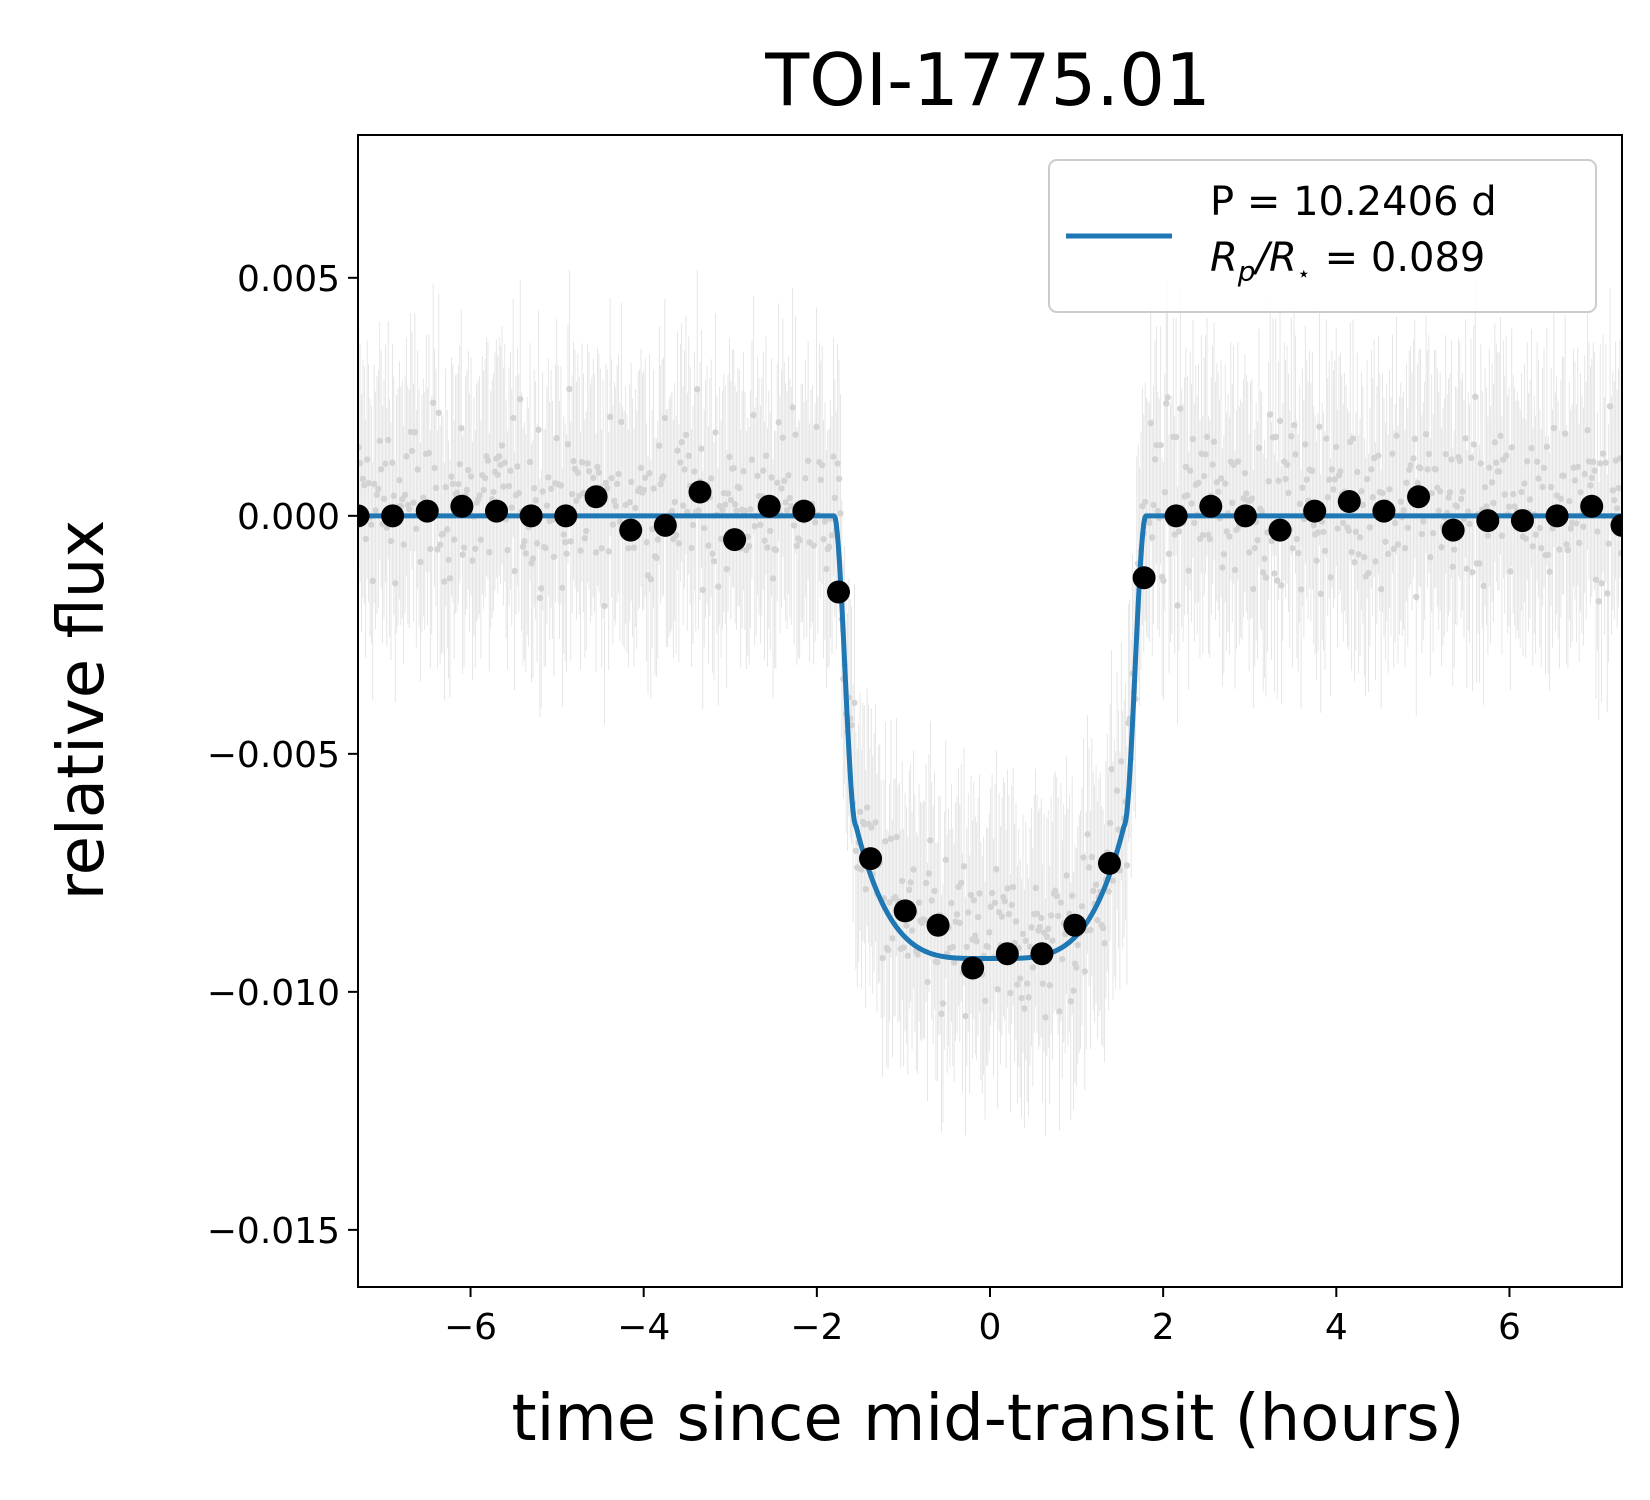 The image size is (1650, 1500). I want to click on legend-box, so click(1322, 236).